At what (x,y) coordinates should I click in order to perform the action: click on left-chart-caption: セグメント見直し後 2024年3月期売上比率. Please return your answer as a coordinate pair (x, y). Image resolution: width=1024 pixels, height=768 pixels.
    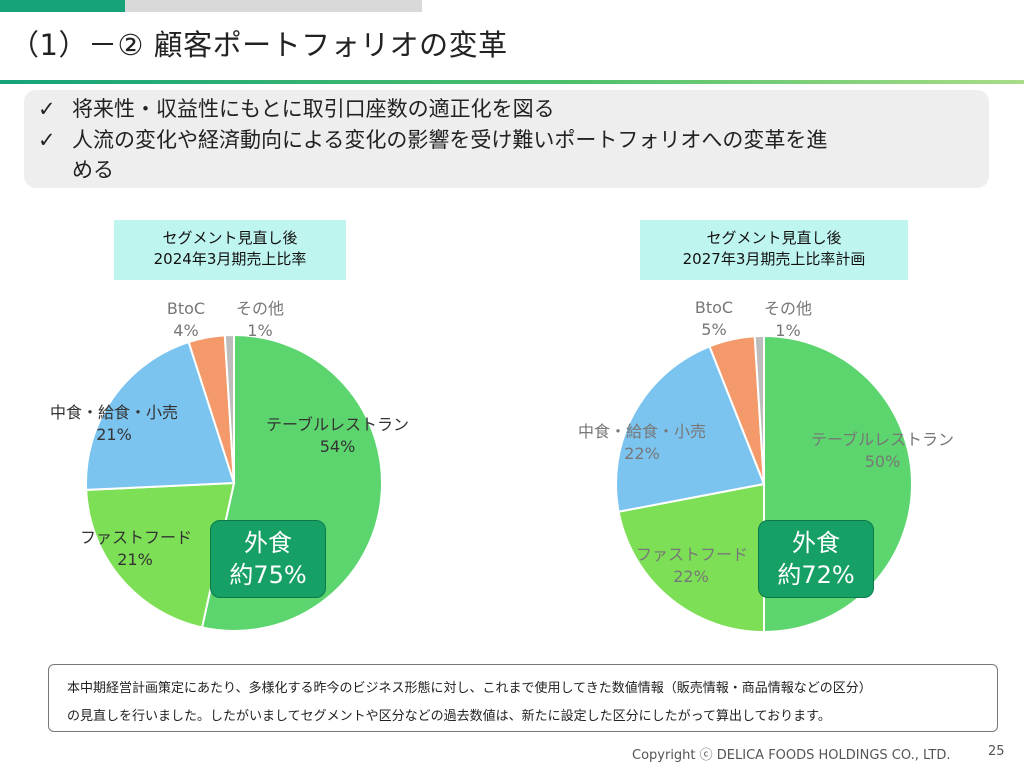
    Looking at the image, I should click on (230, 250).